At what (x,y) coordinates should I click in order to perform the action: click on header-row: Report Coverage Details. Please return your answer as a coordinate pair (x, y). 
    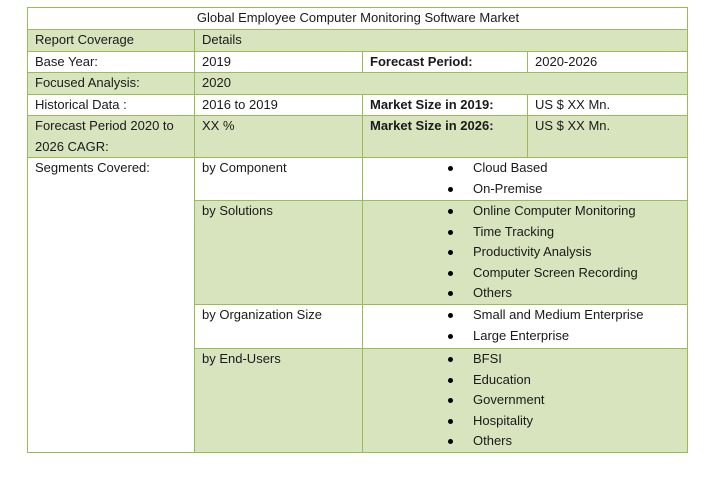
    Looking at the image, I should click on (358, 40).